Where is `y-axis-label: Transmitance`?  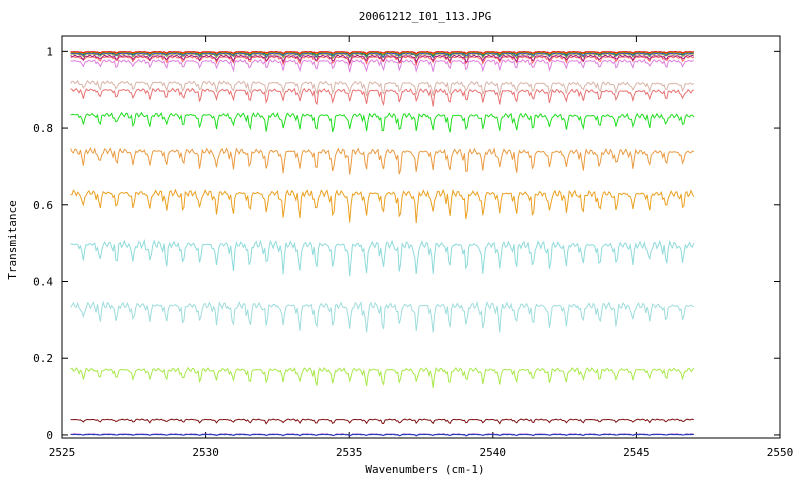
y-axis-label: Transmitance is located at coordinates (12, 239).